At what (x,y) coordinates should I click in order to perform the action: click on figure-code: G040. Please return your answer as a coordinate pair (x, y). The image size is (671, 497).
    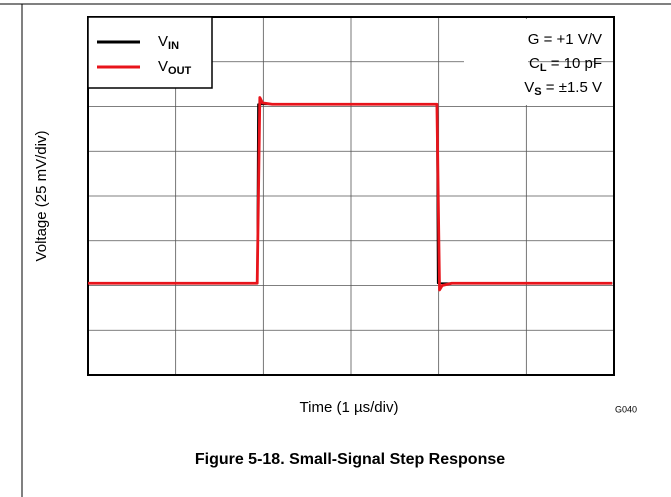
    Looking at the image, I should click on (626, 409).